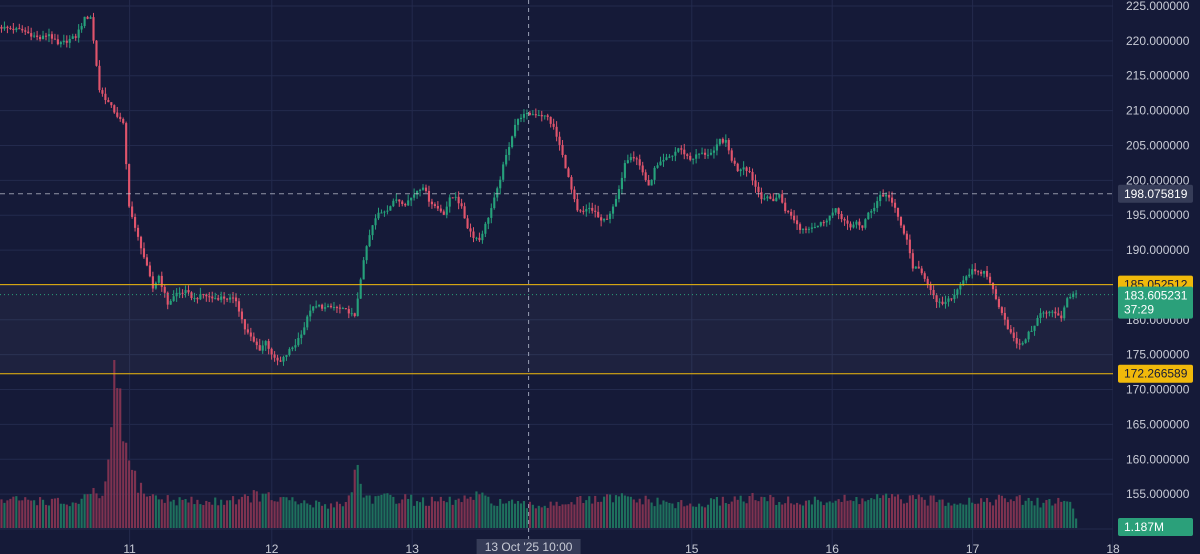 Image resolution: width=1200 pixels, height=554 pixels. What do you see at coordinates (621, 546) in the screenshot?
I see `x-axis: 11 12 13 15 16 17 18 13 Oct '25 10:00` at bounding box center [621, 546].